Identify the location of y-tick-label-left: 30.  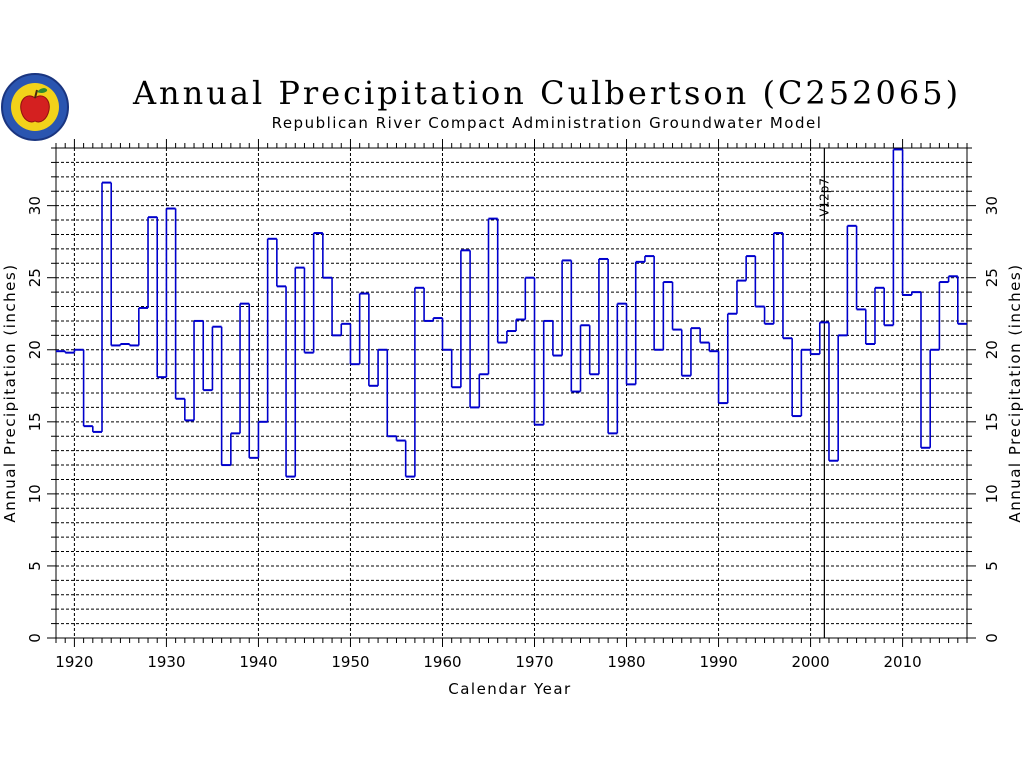
(35, 205).